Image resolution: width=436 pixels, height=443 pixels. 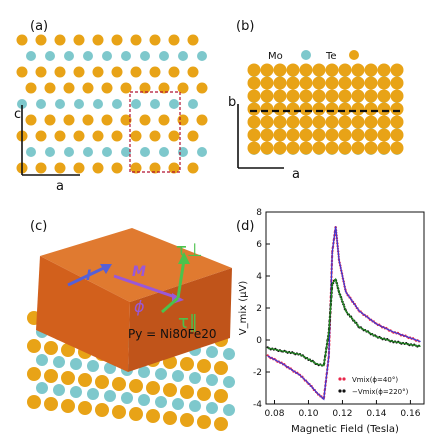 I want to click on y-tick-label: 2, so click(x=259, y=309).